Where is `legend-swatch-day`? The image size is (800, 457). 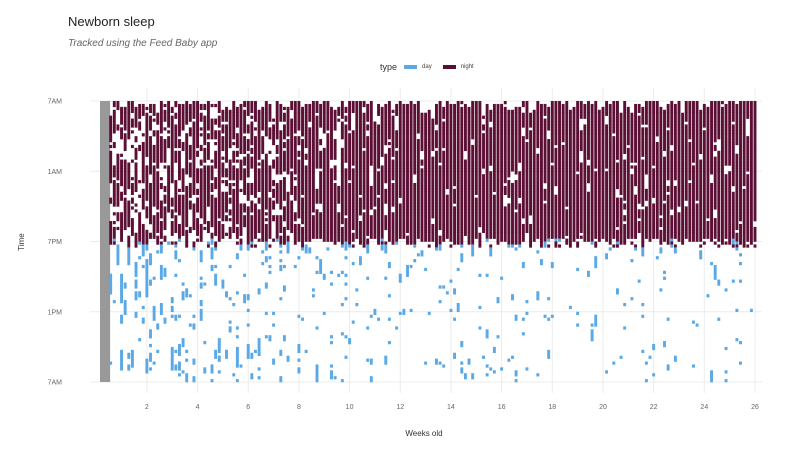 legend-swatch-day is located at coordinates (411, 67).